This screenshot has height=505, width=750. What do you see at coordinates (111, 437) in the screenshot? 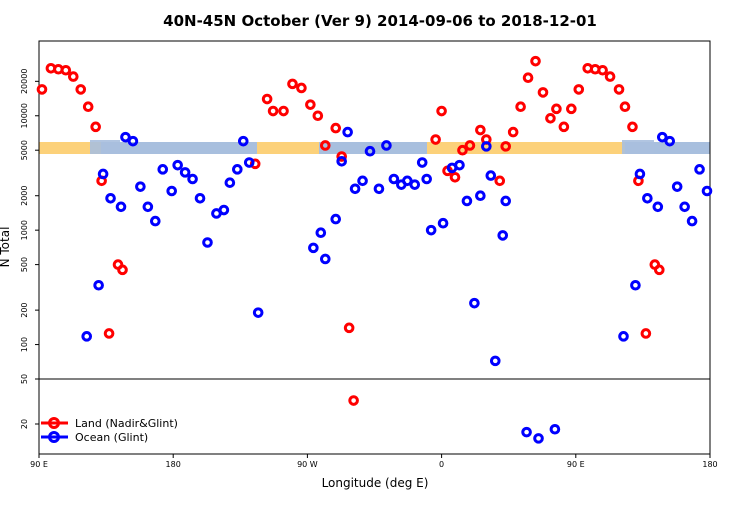
I see `legend-ocean-label: Ocean (Glint)` at bounding box center [111, 437].